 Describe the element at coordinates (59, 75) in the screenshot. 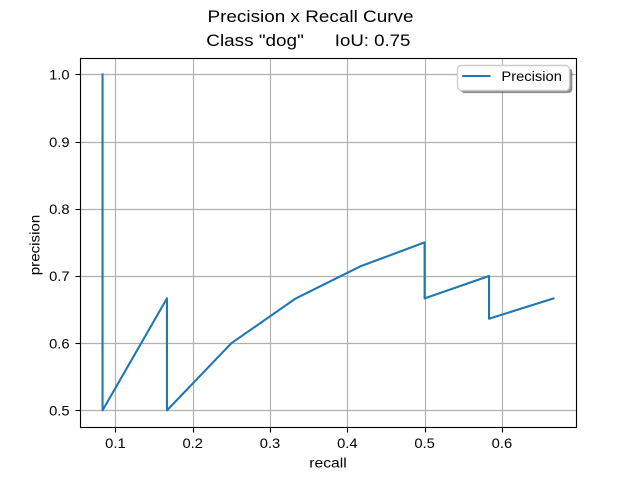

I see `svg-text: 1.0` at that location.